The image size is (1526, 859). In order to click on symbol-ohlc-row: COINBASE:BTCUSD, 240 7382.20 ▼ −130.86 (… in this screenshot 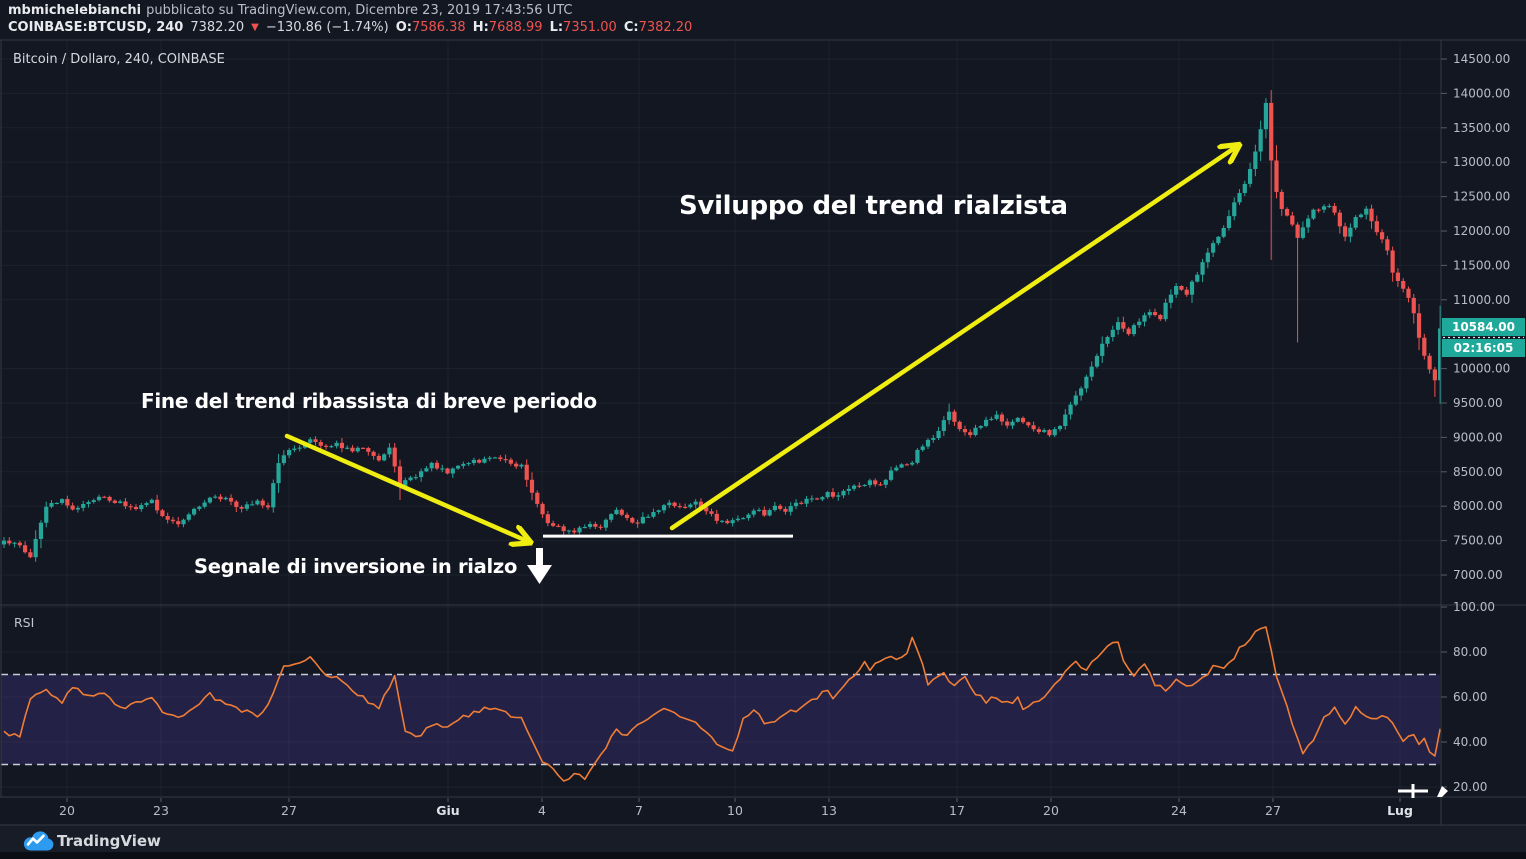, I will do `click(350, 27)`.